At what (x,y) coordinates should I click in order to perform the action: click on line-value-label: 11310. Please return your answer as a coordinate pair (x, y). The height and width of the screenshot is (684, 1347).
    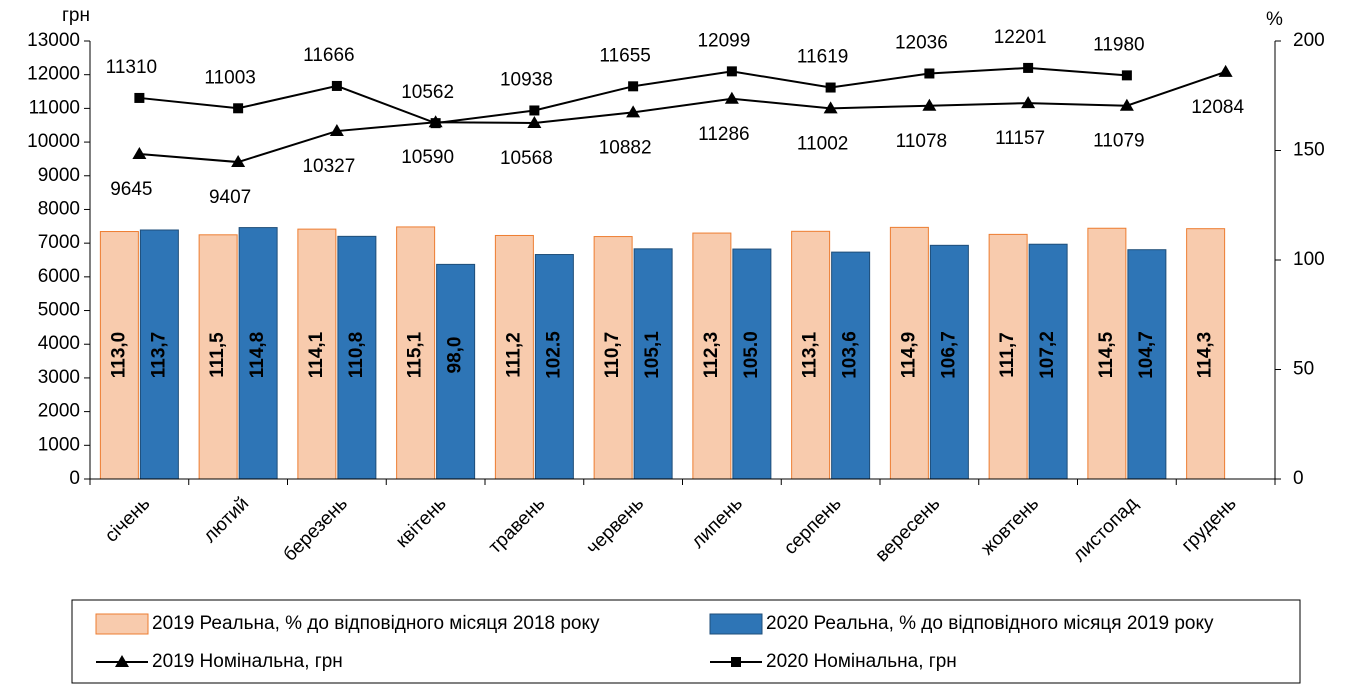
    Looking at the image, I should click on (131, 67).